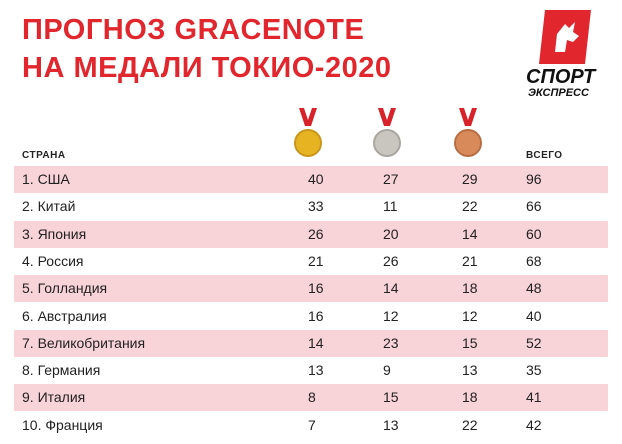 The image size is (622, 444). I want to click on table-row: 2. Китай 33 11 22 66, so click(311, 206).